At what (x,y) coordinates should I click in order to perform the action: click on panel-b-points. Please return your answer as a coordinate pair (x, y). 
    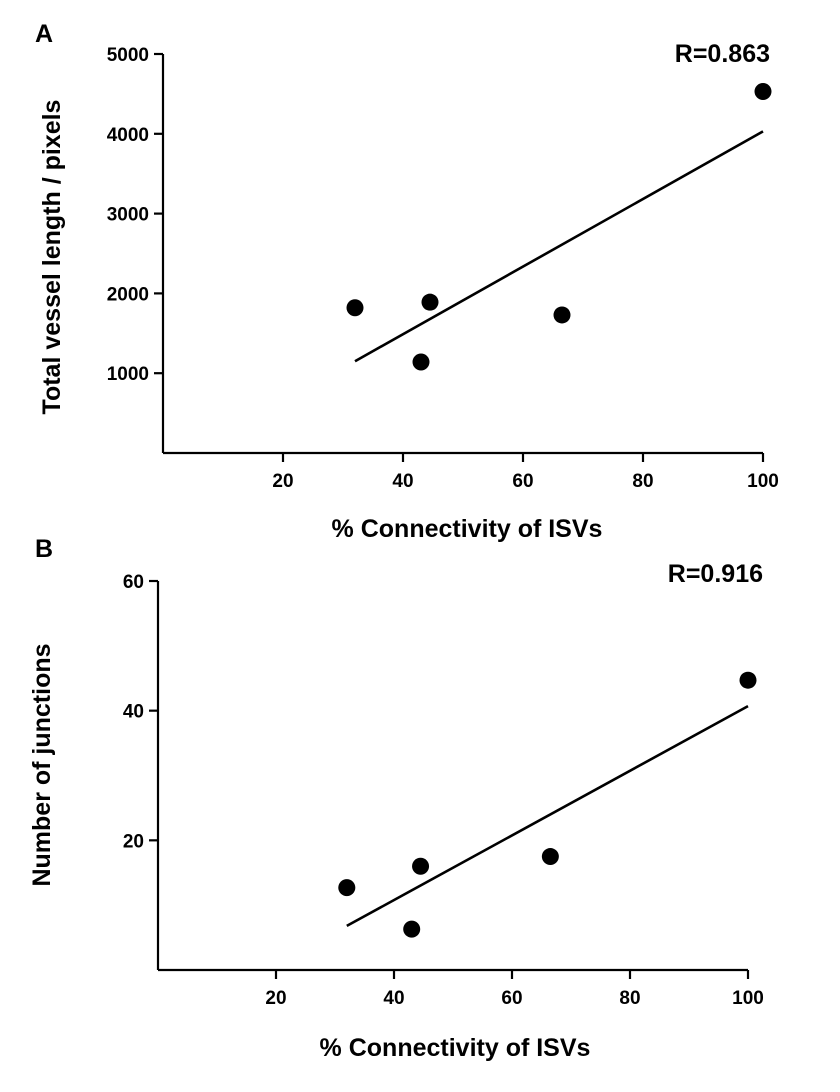
    Looking at the image, I should click on (547, 804).